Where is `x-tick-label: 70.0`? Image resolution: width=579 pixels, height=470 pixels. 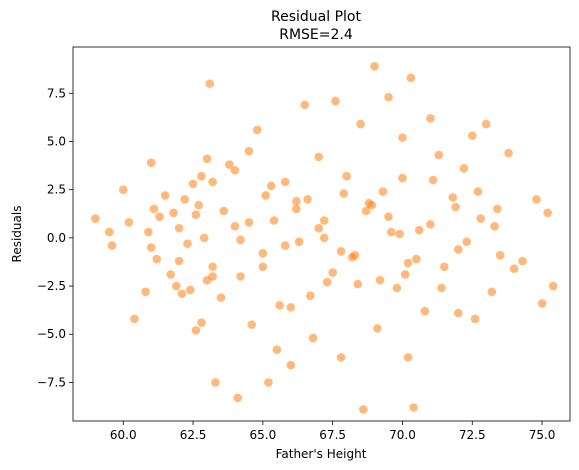 x-tick-label: 70.0 is located at coordinates (402, 435).